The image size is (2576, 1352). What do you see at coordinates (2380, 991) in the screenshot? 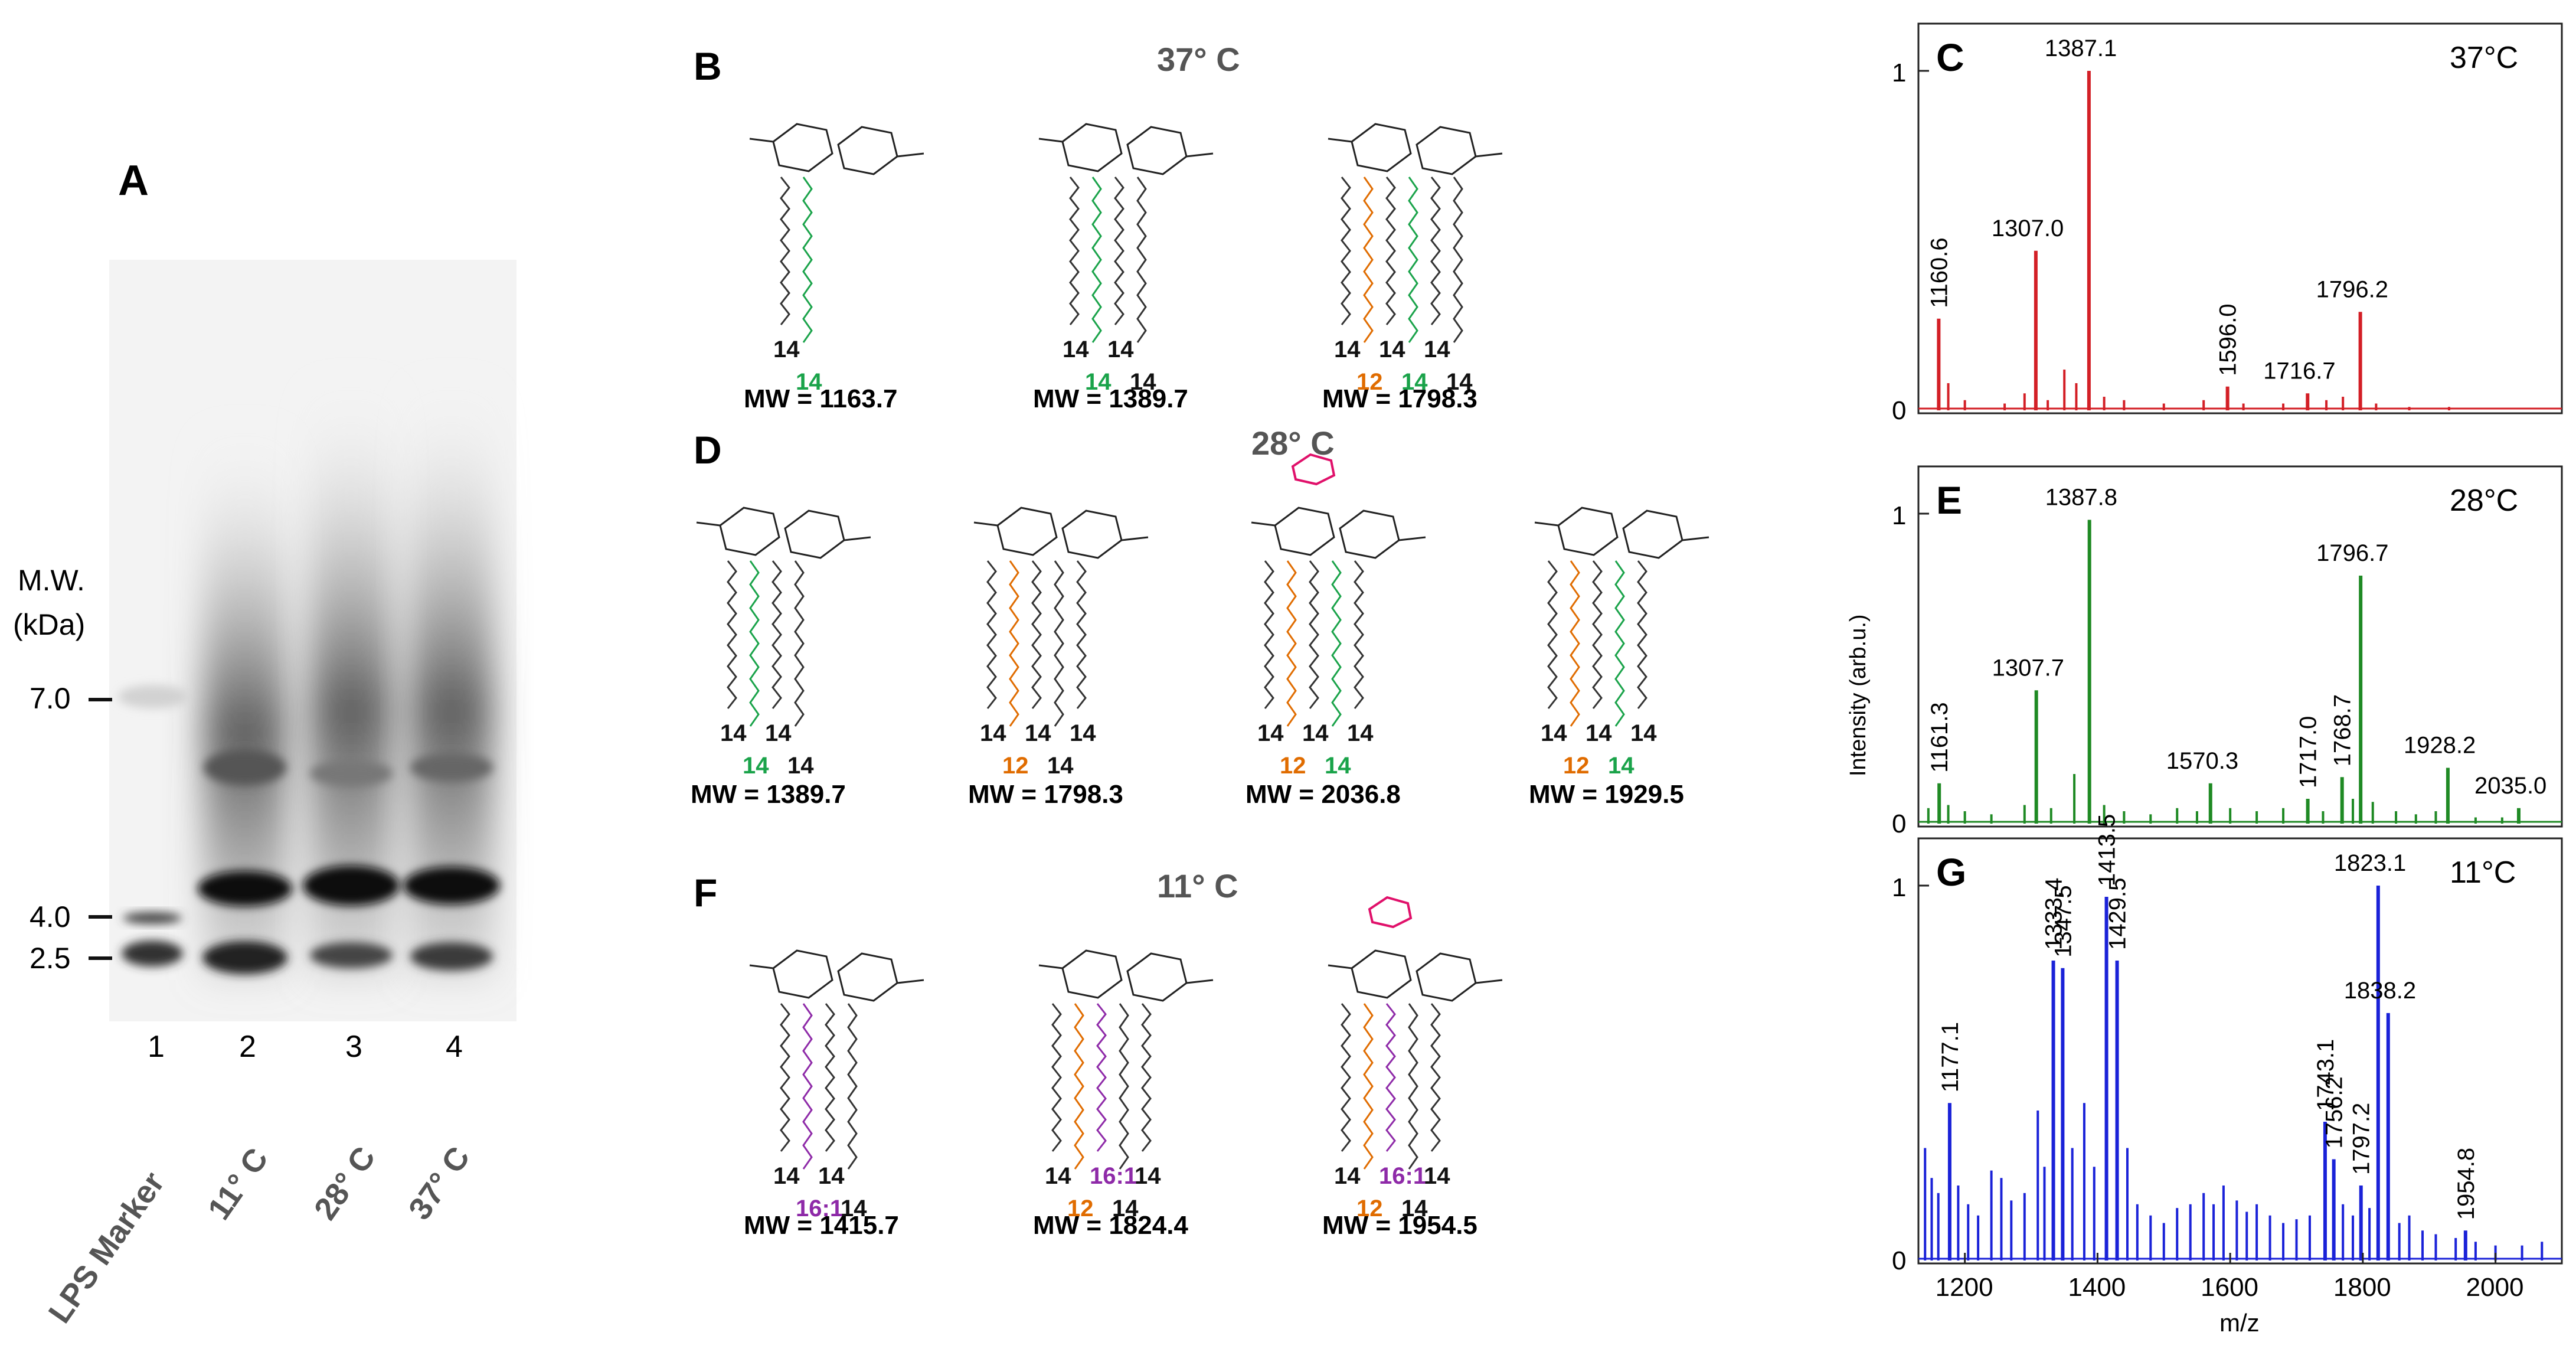
I see `peak-label: 1838.2` at bounding box center [2380, 991].